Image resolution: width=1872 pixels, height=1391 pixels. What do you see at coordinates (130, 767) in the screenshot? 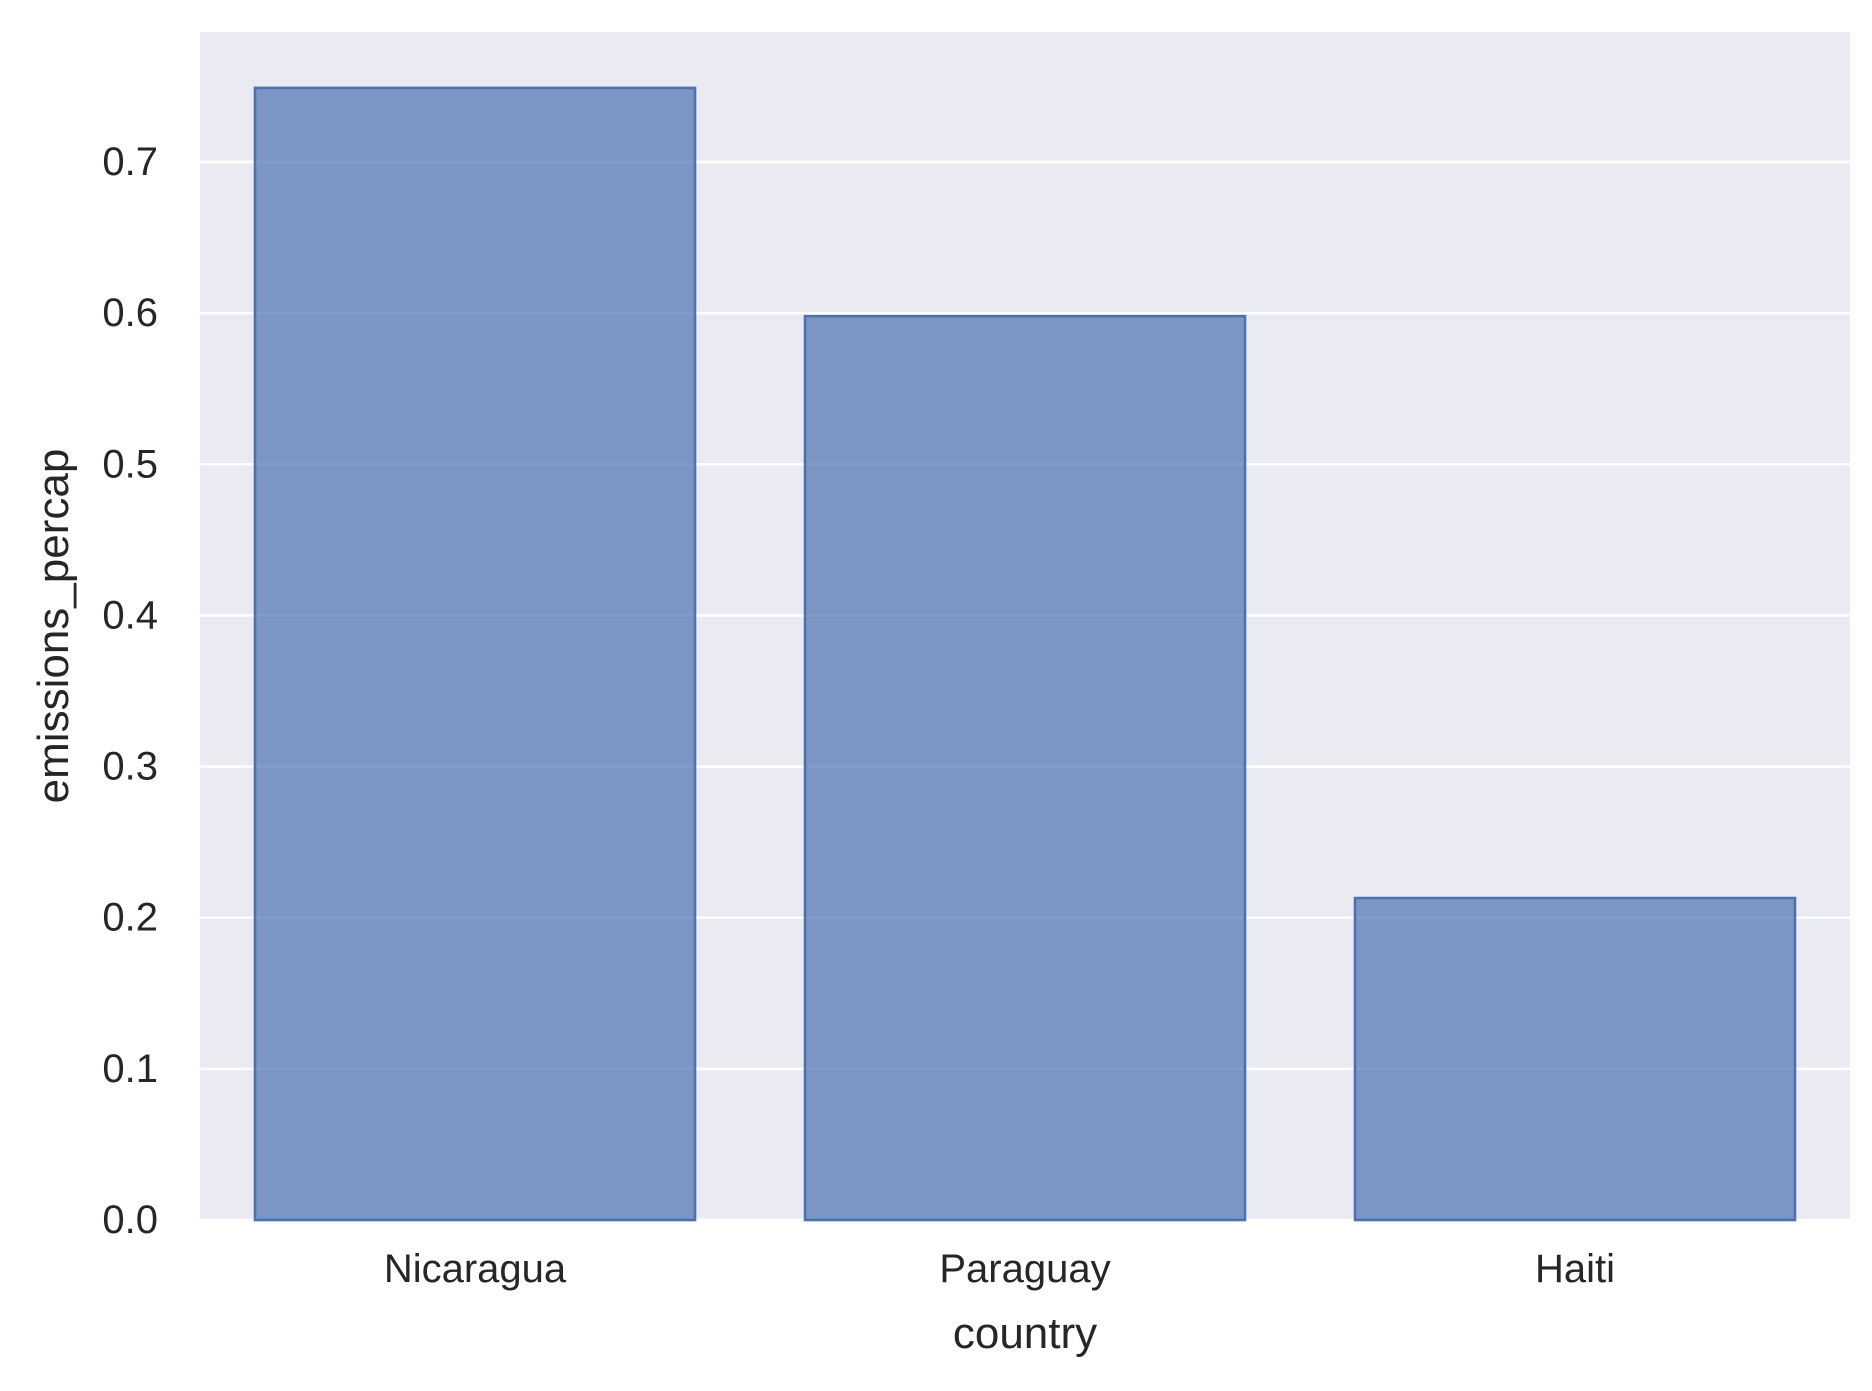
I see `y-tick-label: 0.3` at bounding box center [130, 767].